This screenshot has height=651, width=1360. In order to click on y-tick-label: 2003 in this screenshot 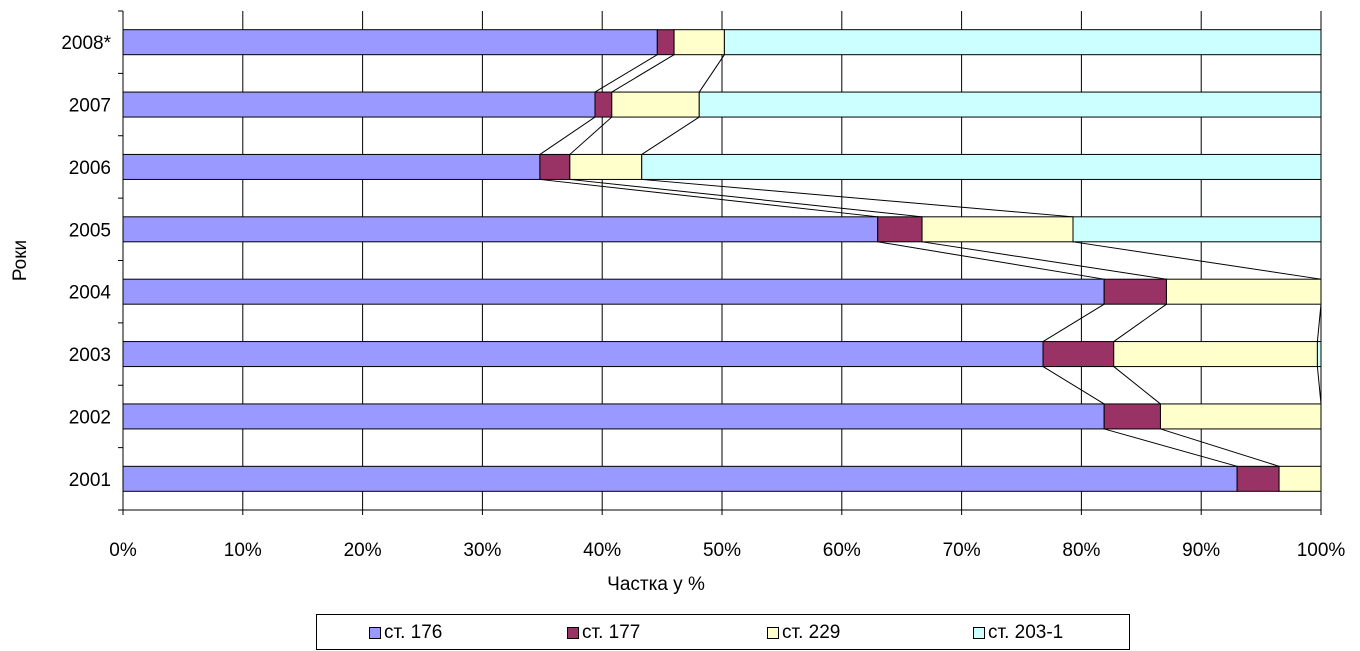, I will do `click(90, 355)`.